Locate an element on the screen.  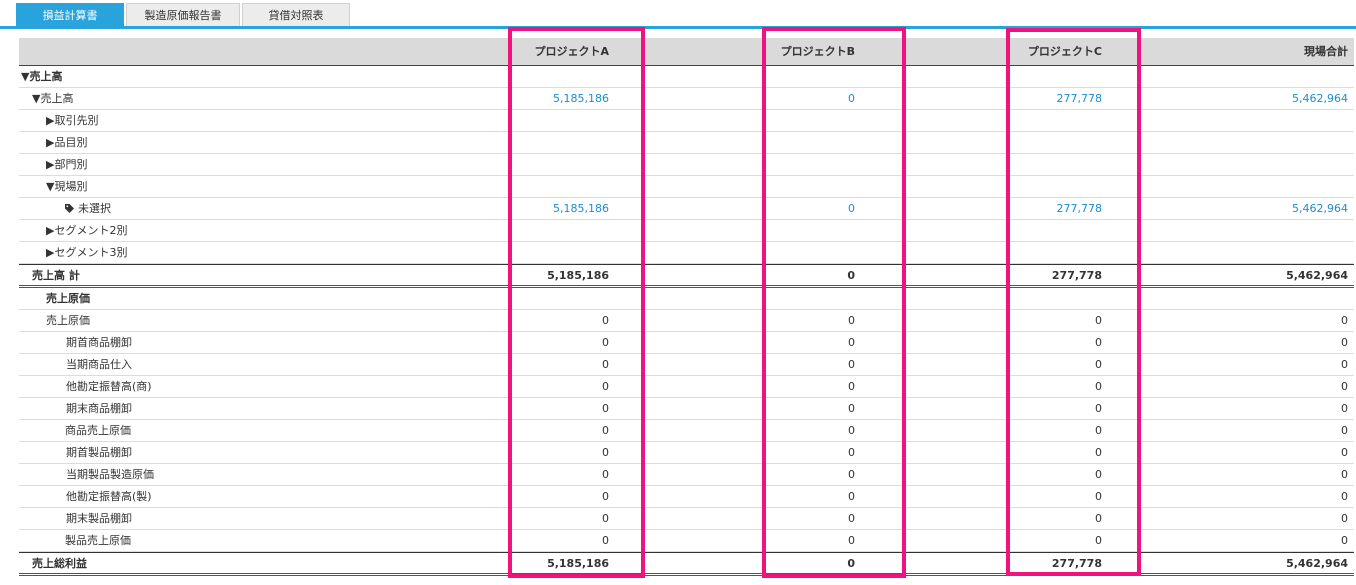
row-label: ▶部門別 is located at coordinates (66, 164).